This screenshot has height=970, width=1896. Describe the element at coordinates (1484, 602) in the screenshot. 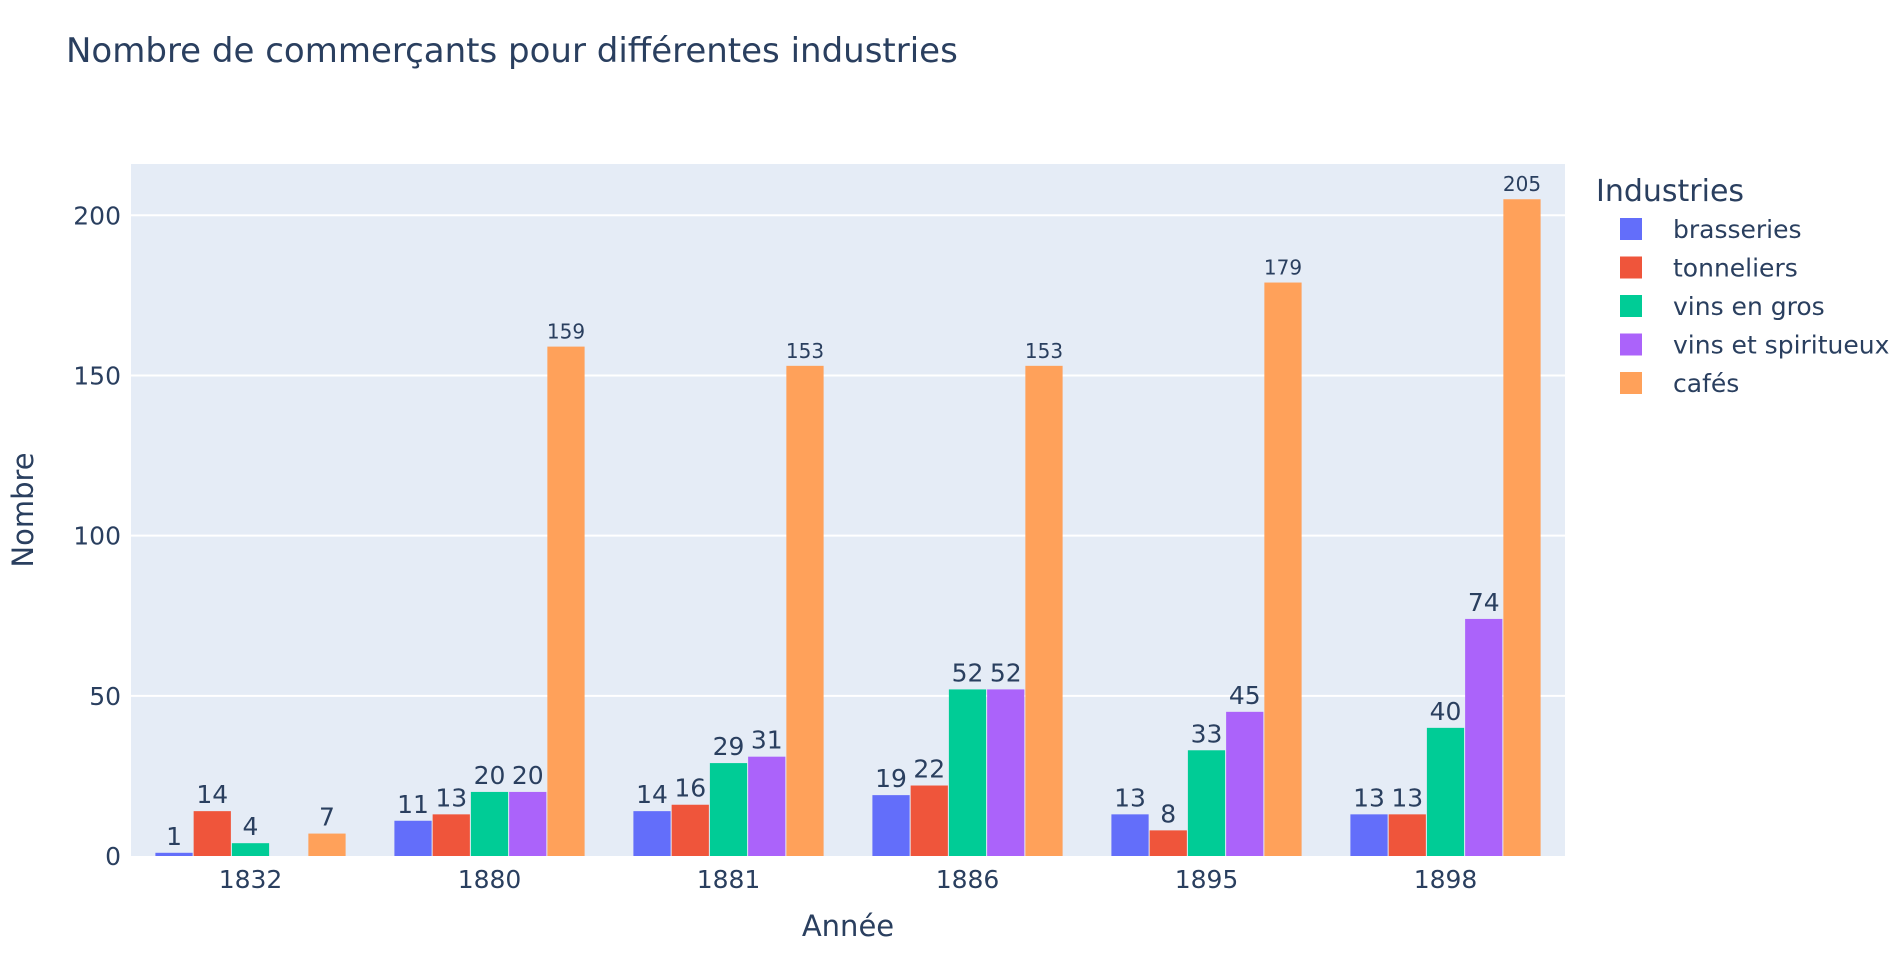

I see `data-label: 74` at that location.